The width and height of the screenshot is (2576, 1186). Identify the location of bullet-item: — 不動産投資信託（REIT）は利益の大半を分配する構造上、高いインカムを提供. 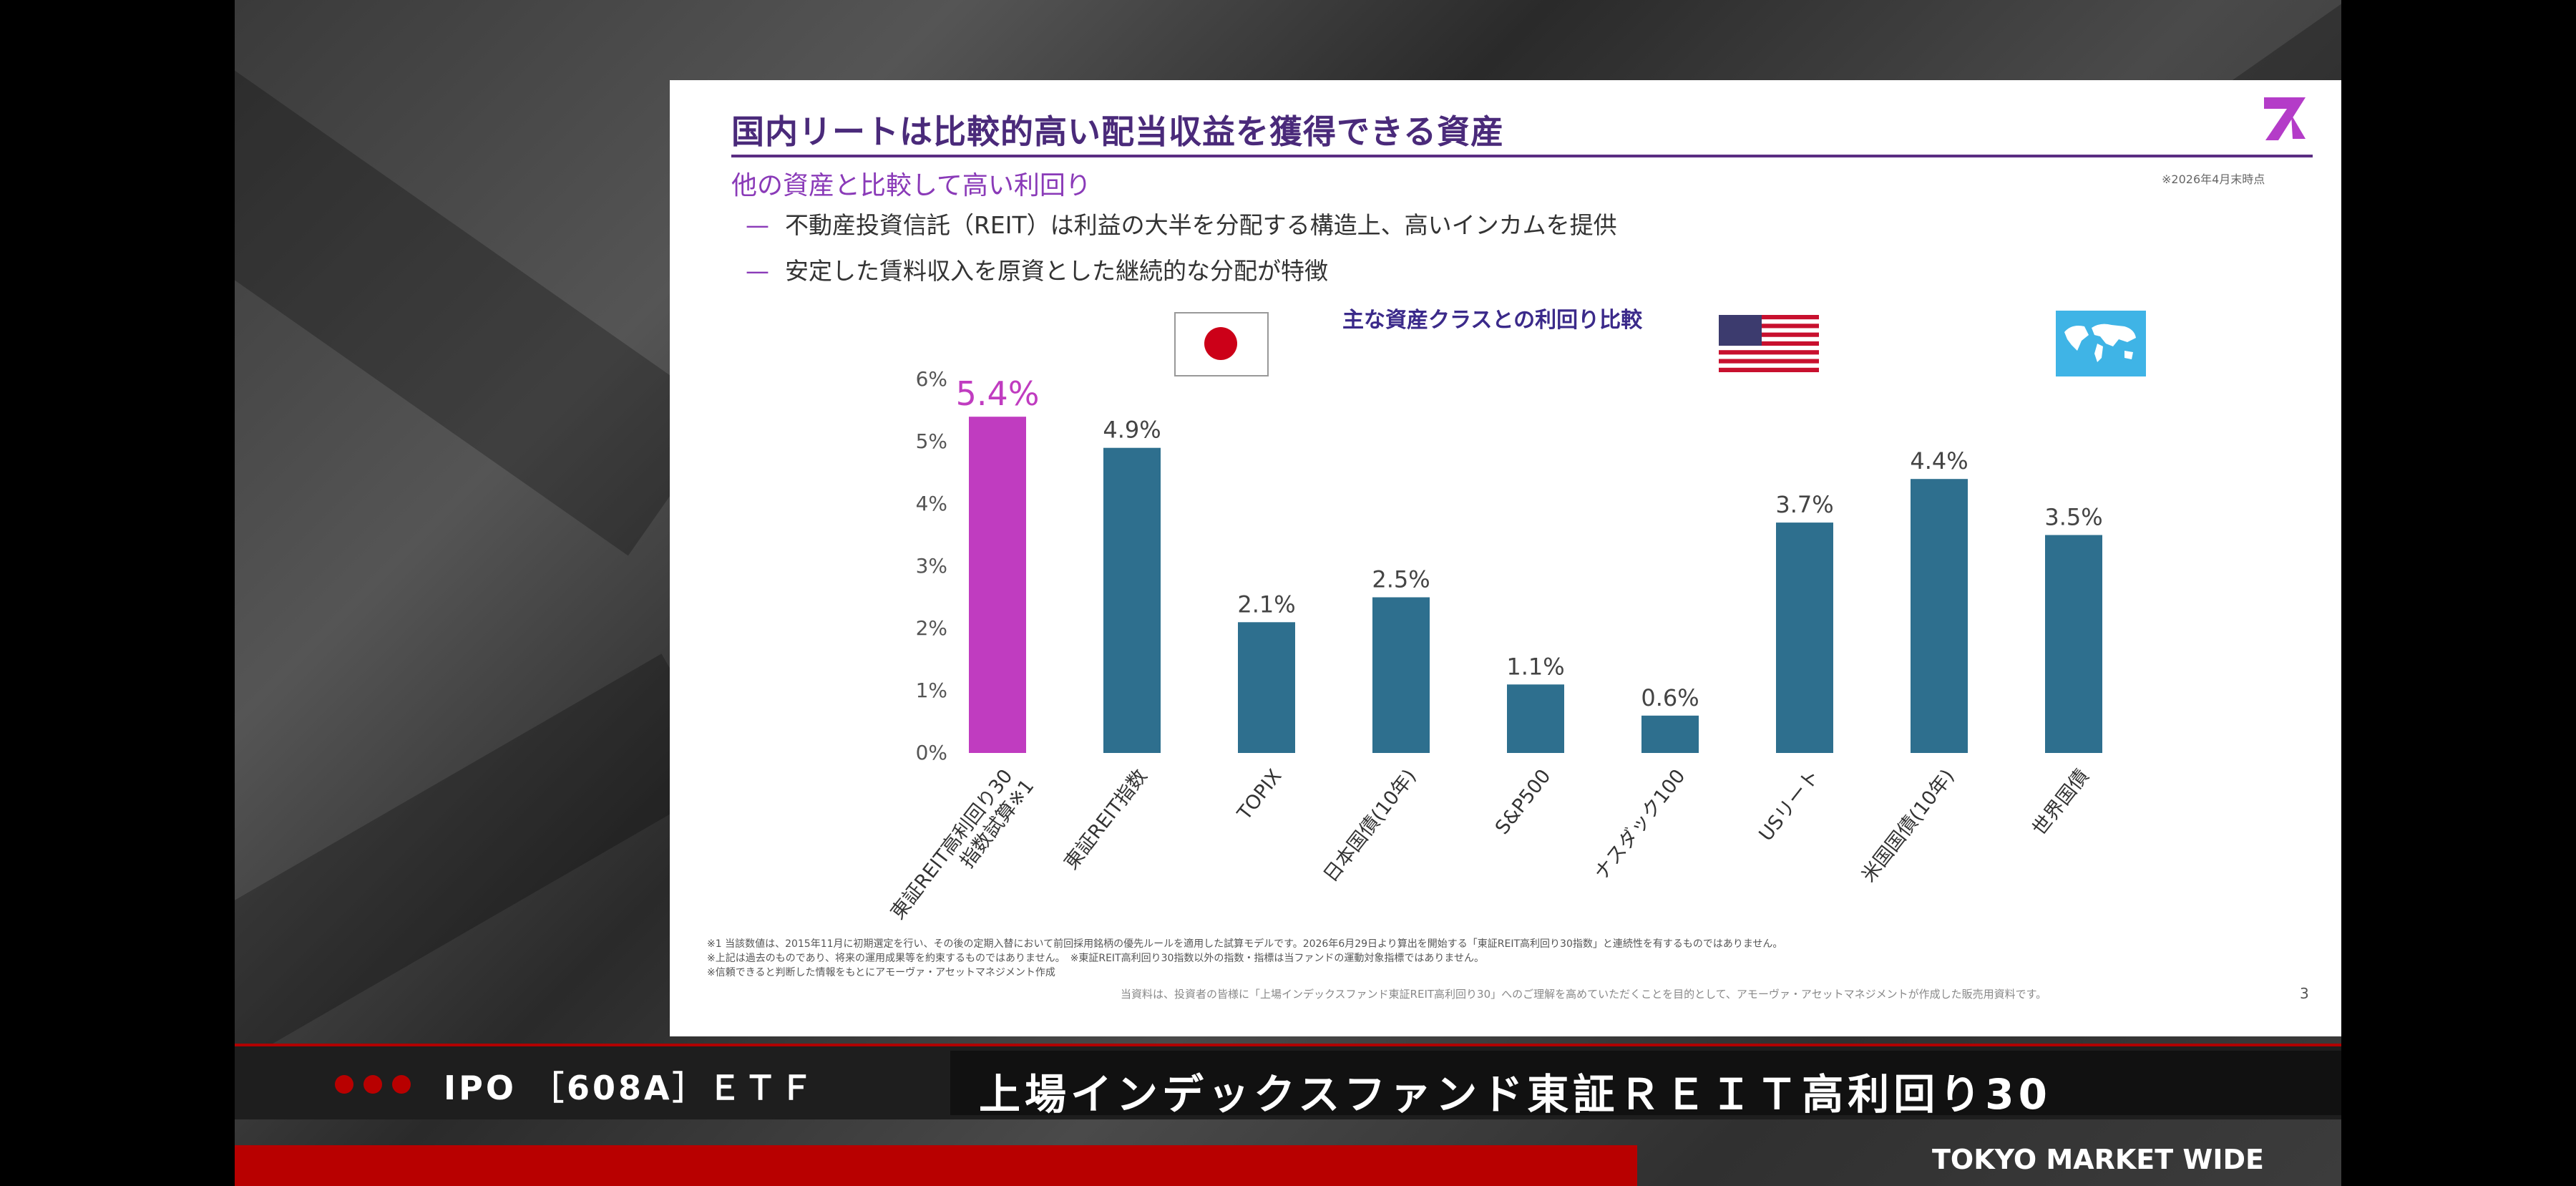
(1181, 225).